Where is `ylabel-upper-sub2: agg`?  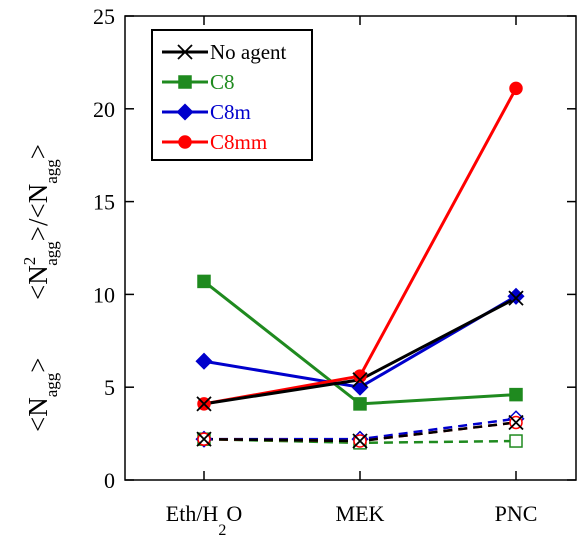
ylabel-upper-sub2: agg is located at coordinates (51, 171).